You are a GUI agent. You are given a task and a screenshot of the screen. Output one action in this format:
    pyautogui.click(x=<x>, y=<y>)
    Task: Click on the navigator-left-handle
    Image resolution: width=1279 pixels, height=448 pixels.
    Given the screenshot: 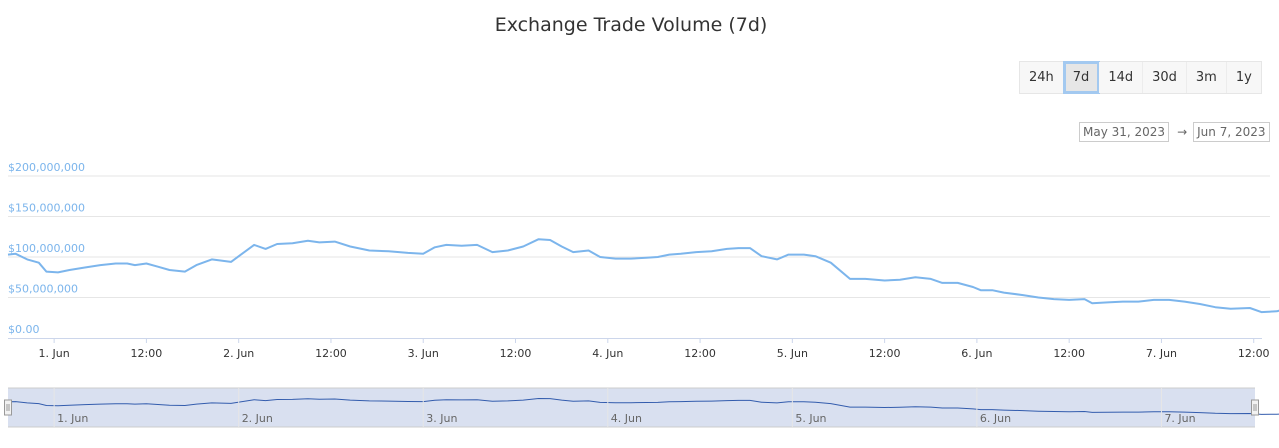 What is the action you would take?
    pyautogui.click(x=8, y=407)
    